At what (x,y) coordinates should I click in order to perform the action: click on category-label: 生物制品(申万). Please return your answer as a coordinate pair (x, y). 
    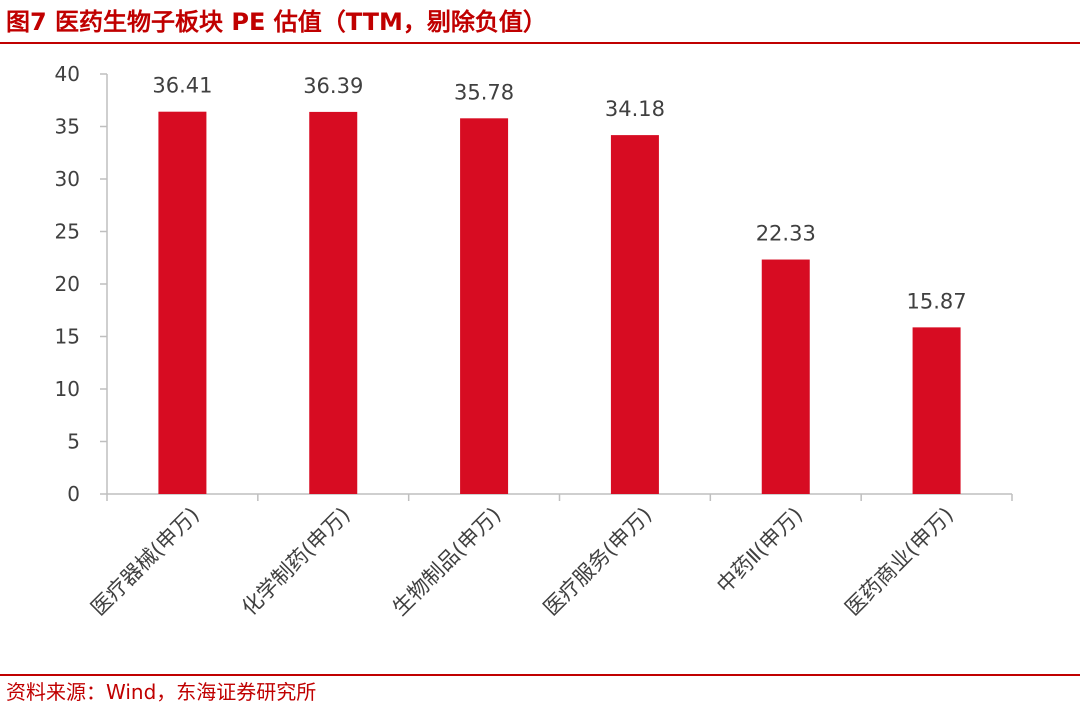
    Looking at the image, I should click on (447, 562).